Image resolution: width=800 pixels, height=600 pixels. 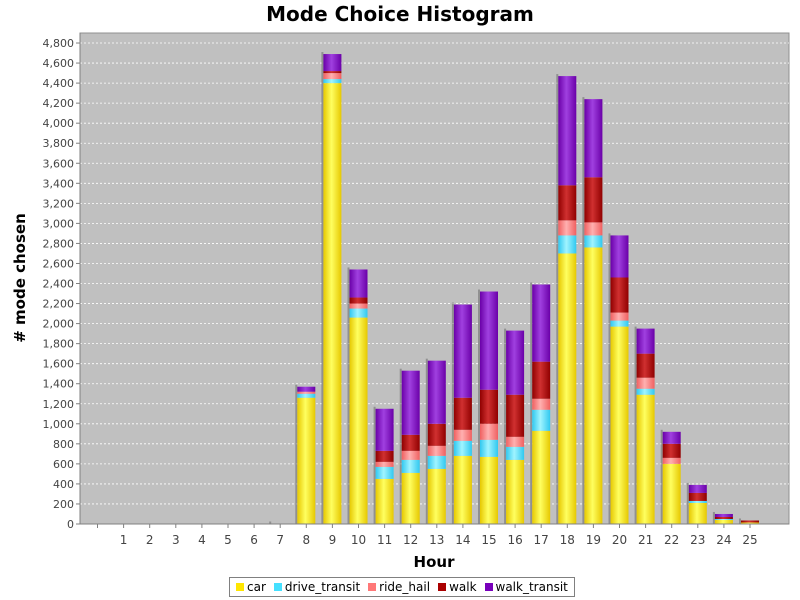 I want to click on y-tick-label: 4,200, so click(x=59, y=103).